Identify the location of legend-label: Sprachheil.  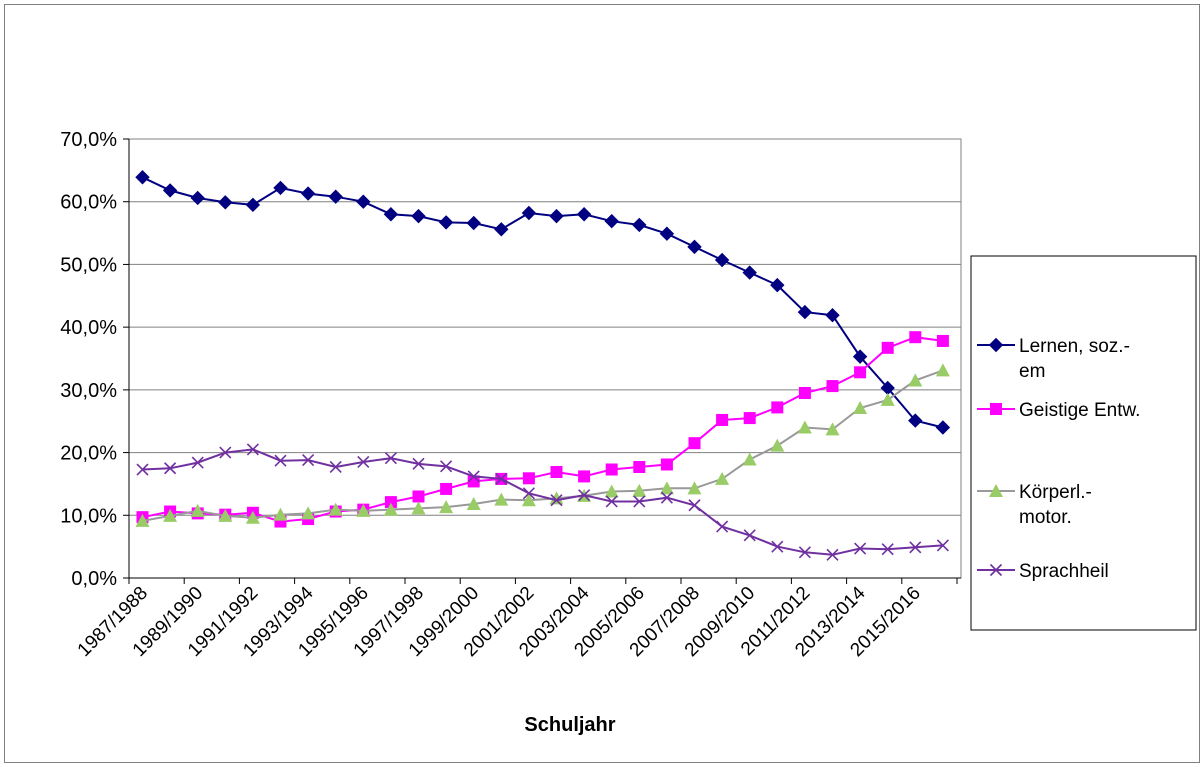
(1064, 571).